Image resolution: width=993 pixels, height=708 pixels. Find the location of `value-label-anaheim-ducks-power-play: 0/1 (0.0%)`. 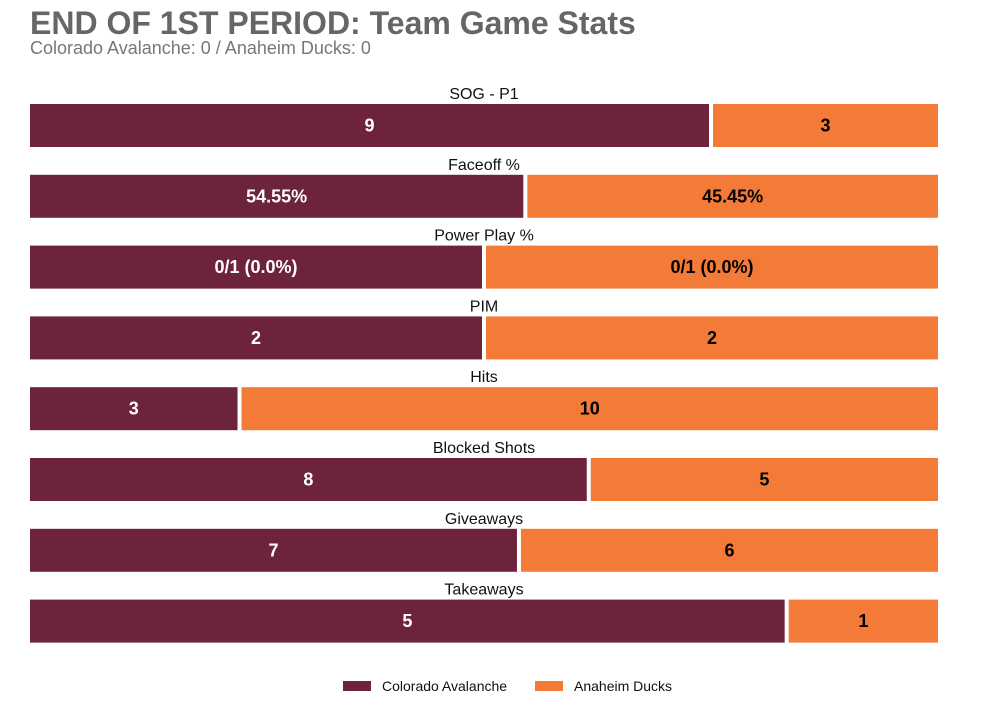

value-label-anaheim-ducks-power-play: 0/1 (0.0%) is located at coordinates (711, 267).